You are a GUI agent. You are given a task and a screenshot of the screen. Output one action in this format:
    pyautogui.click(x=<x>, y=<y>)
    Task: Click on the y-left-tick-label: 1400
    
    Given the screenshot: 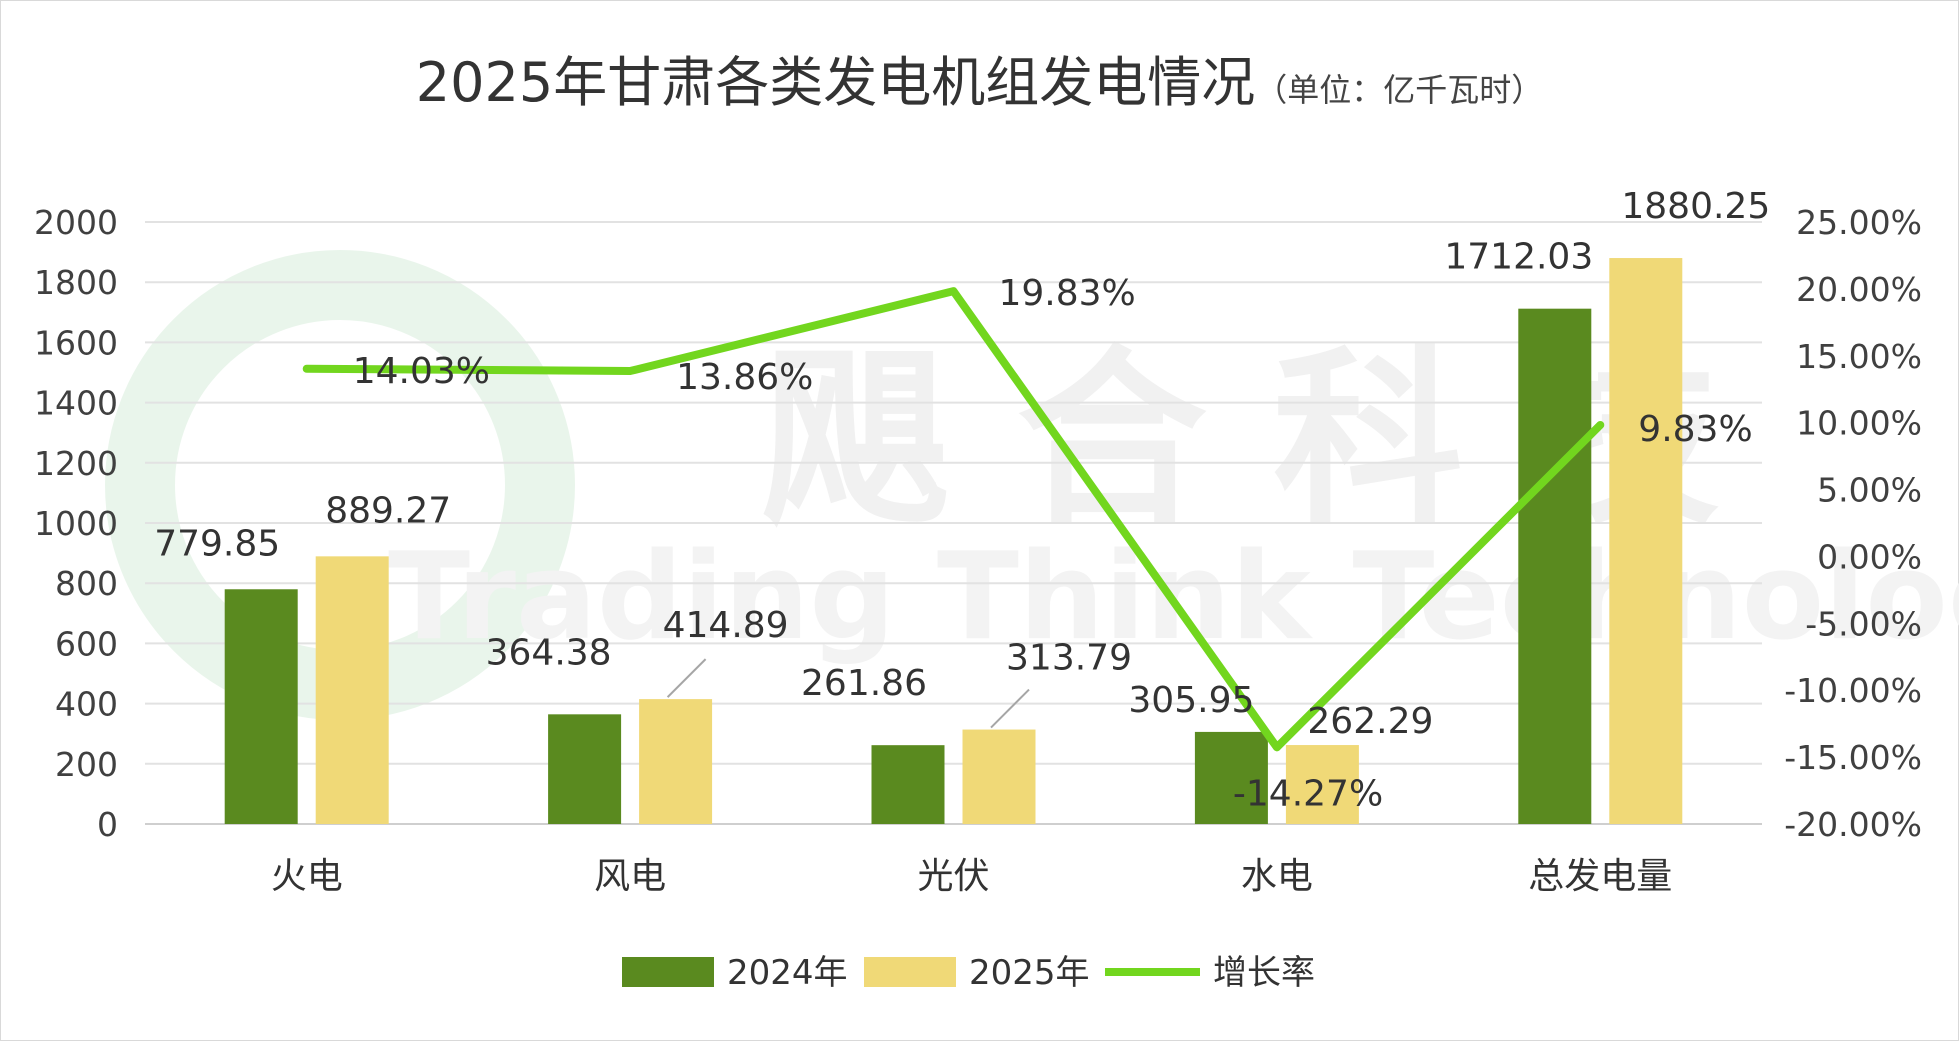 What is the action you would take?
    pyautogui.click(x=76, y=403)
    